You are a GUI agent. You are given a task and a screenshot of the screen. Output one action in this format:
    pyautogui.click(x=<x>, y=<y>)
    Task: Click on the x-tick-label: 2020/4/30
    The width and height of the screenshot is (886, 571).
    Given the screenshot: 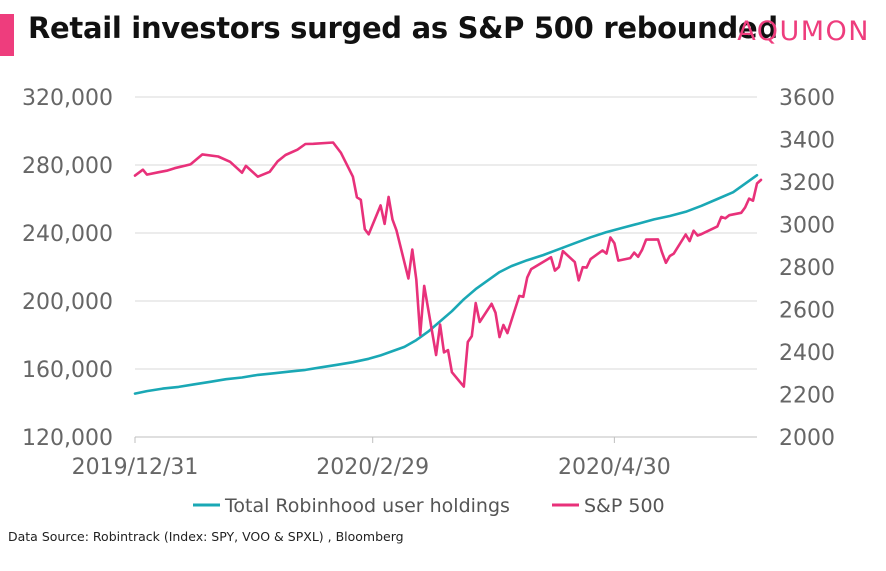 What is the action you would take?
    pyautogui.click(x=614, y=467)
    